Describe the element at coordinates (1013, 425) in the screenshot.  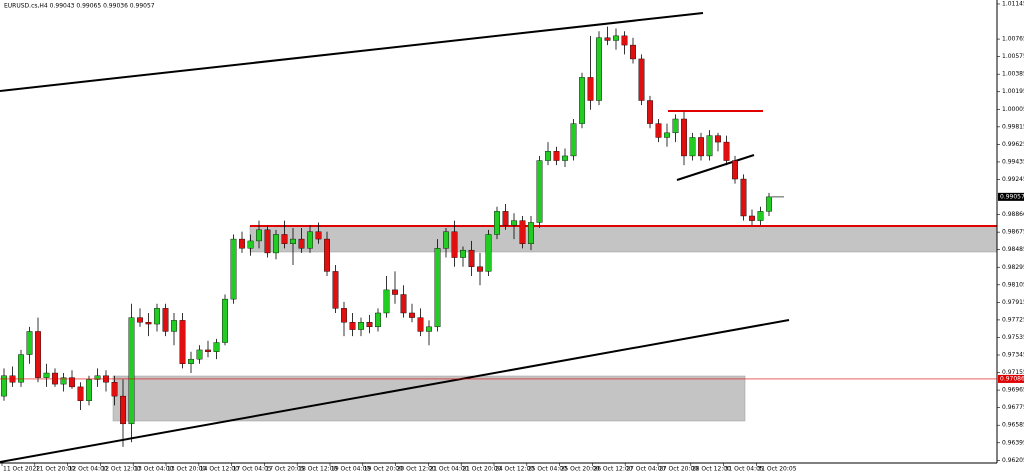
I see `y-tick-label: 0.96585` at that location.